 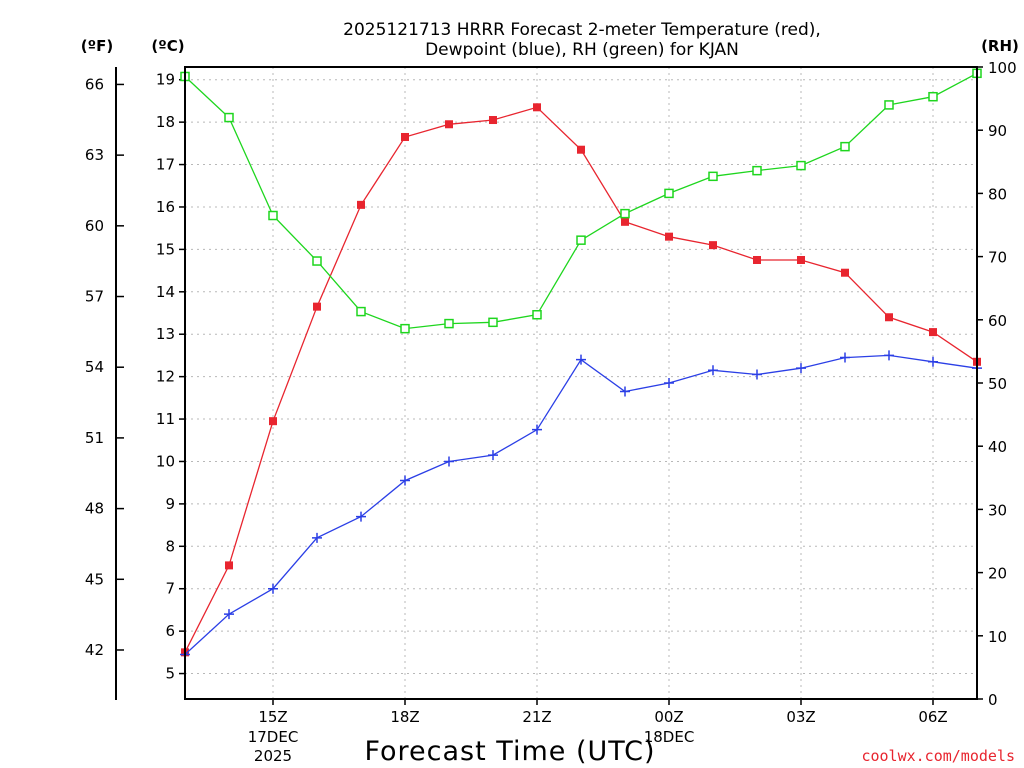 What do you see at coordinates (170, 504) in the screenshot?
I see `celsius-tick-label: 9` at bounding box center [170, 504].